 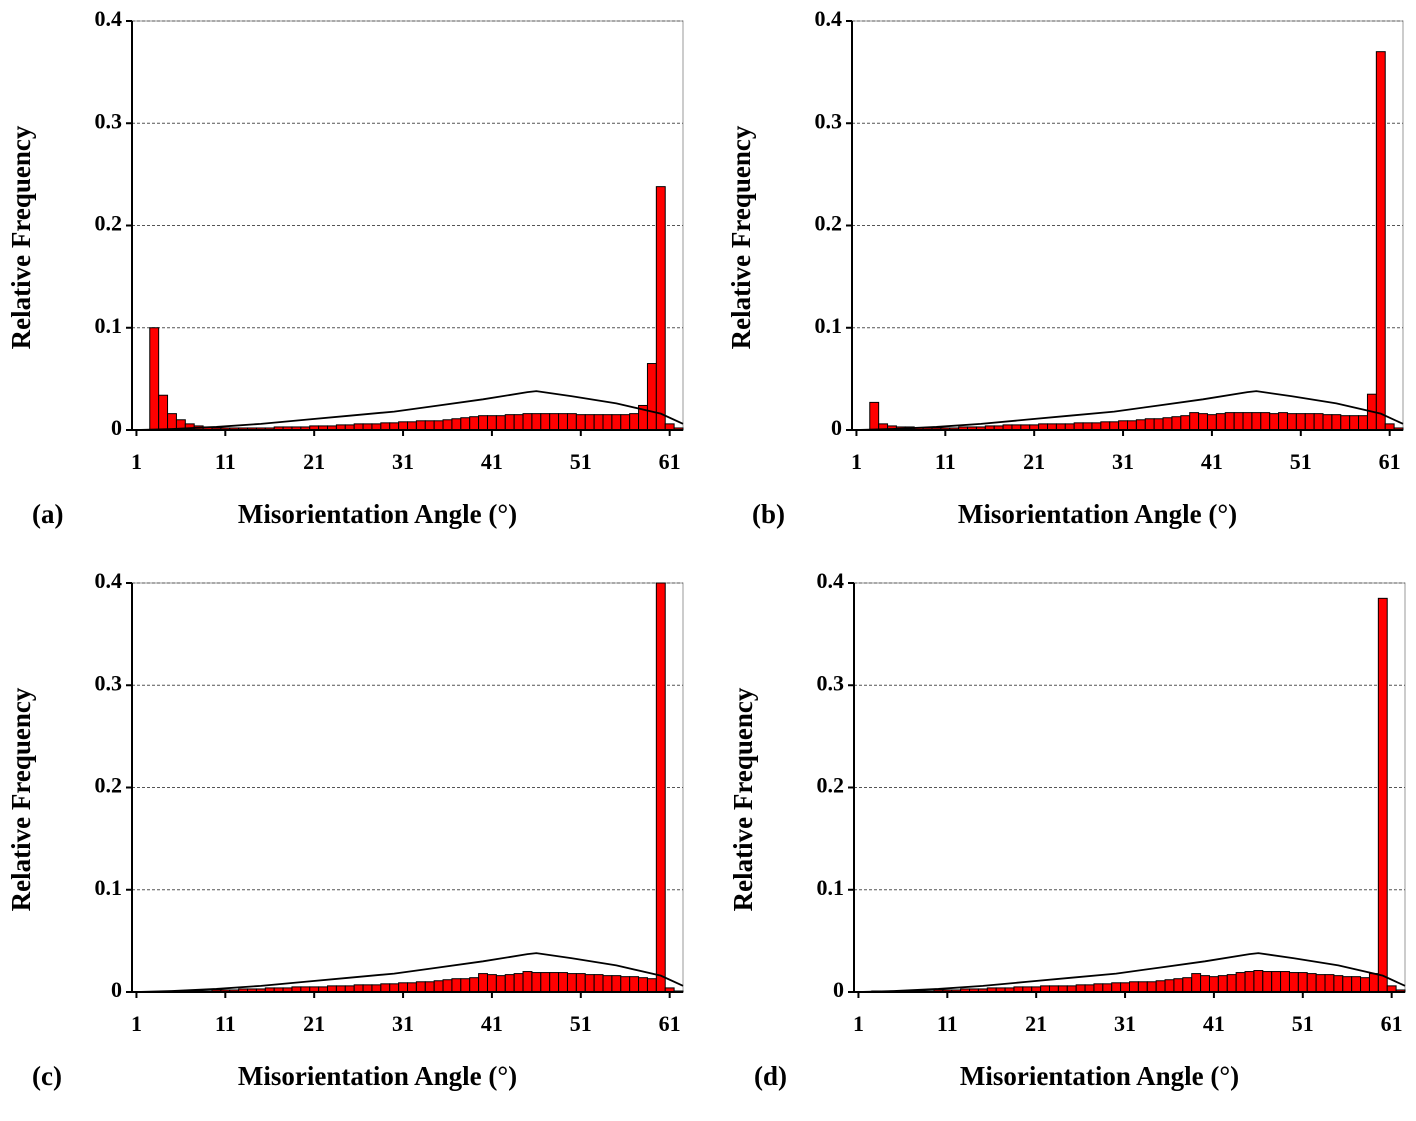 What do you see at coordinates (47, 1076) in the screenshot?
I see `panel-label: (c)` at bounding box center [47, 1076].